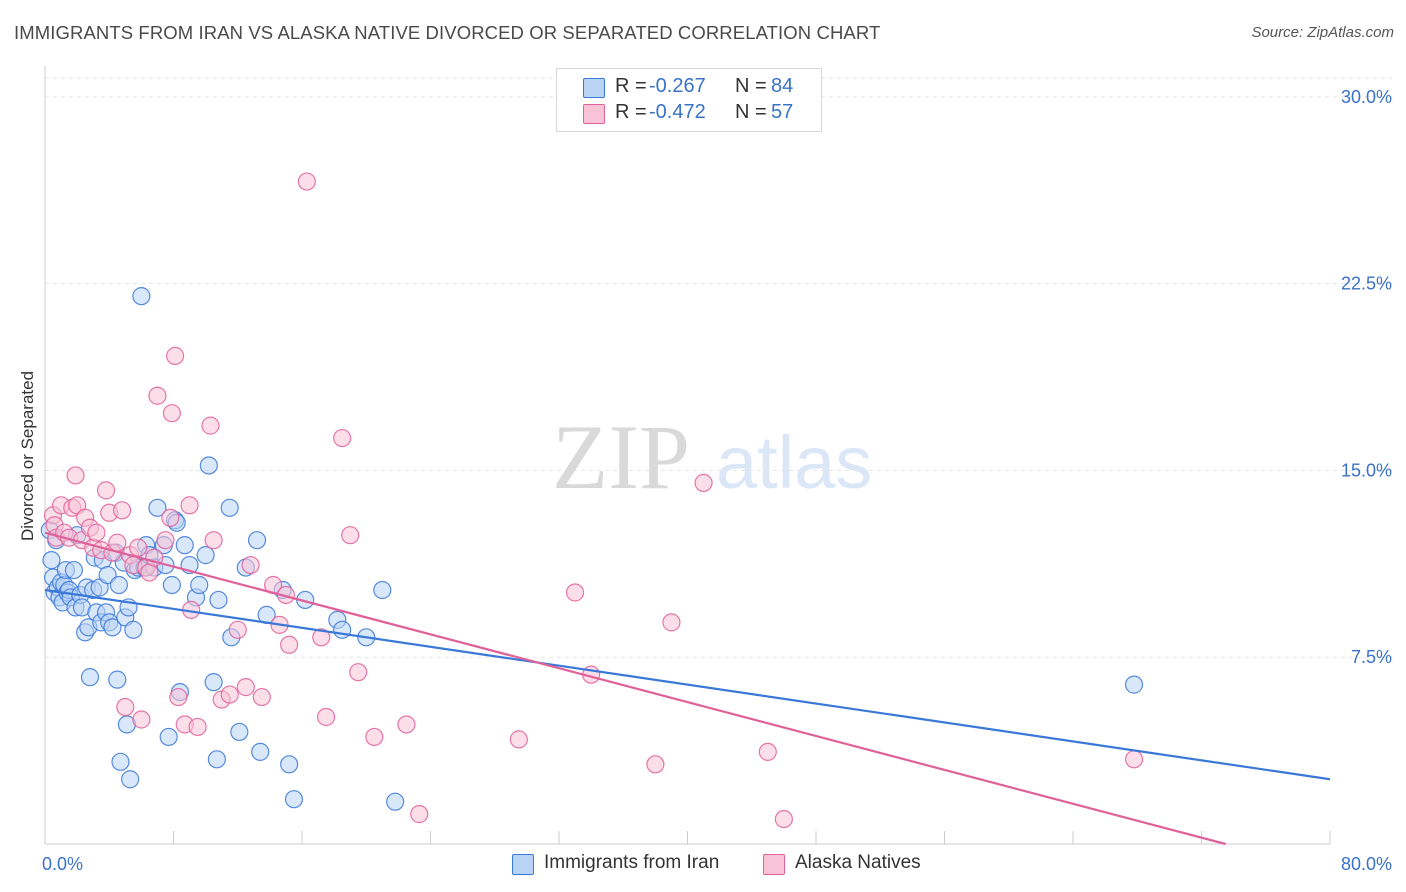  Describe the element at coordinates (853, 864) in the screenshot. I see `legend-item-alaska: Alaska Natives` at that location.